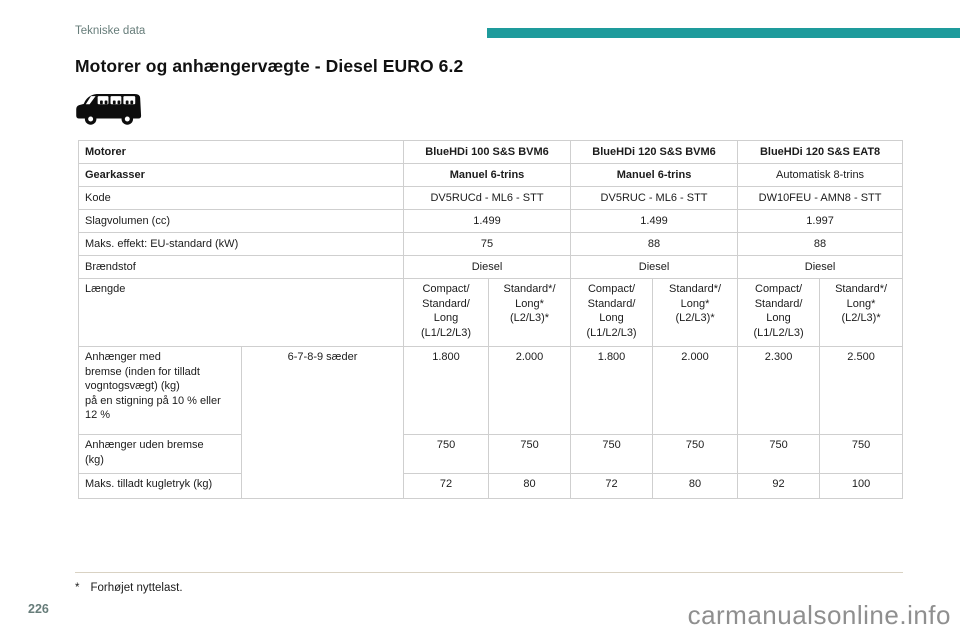 This screenshot has width=960, height=640. What do you see at coordinates (654, 152) in the screenshot?
I see `engine-header: BlueHDi 120 S&S BVM6` at bounding box center [654, 152].